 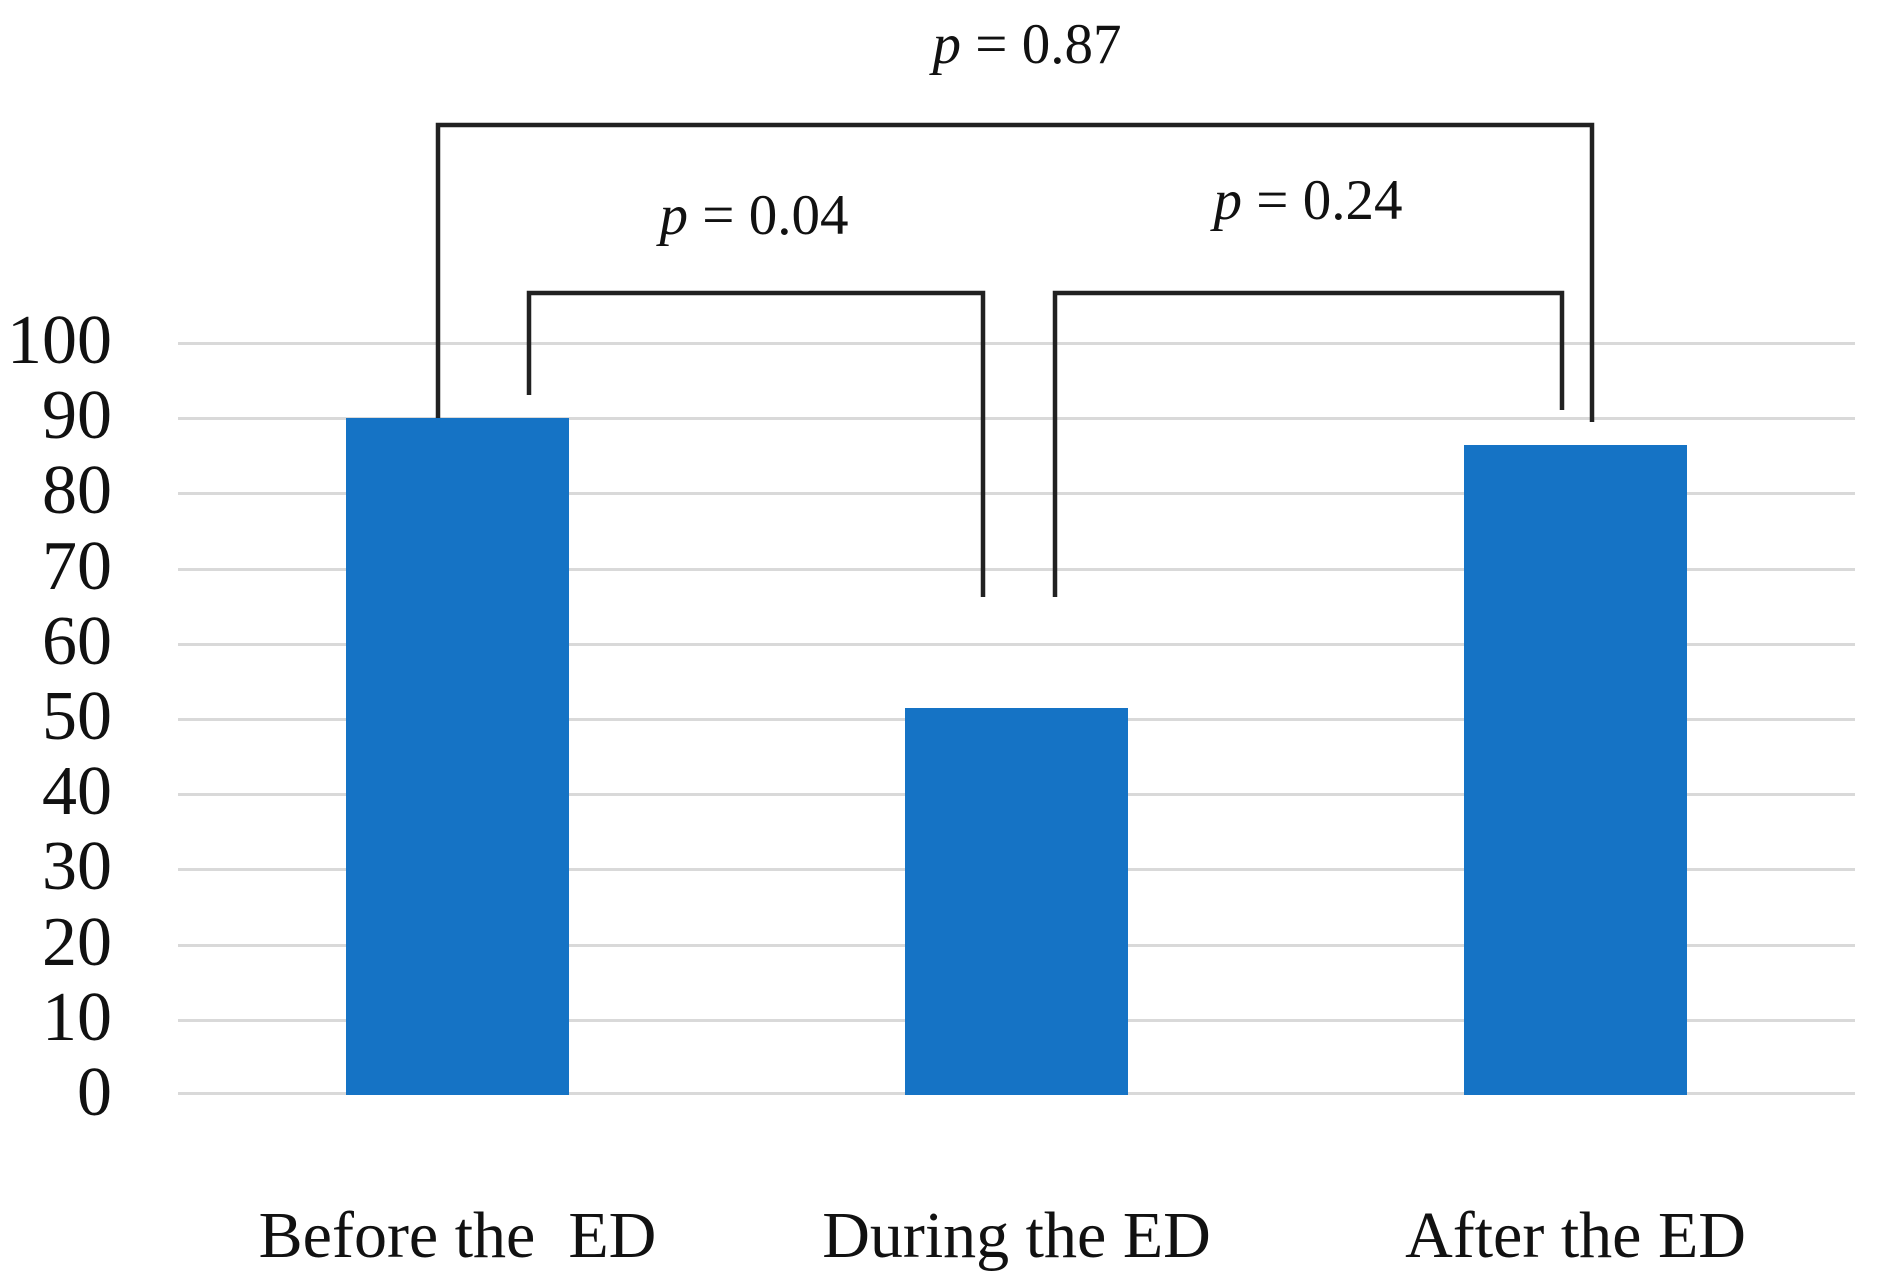 I want to click on bar-before-the-ed, so click(x=457, y=756).